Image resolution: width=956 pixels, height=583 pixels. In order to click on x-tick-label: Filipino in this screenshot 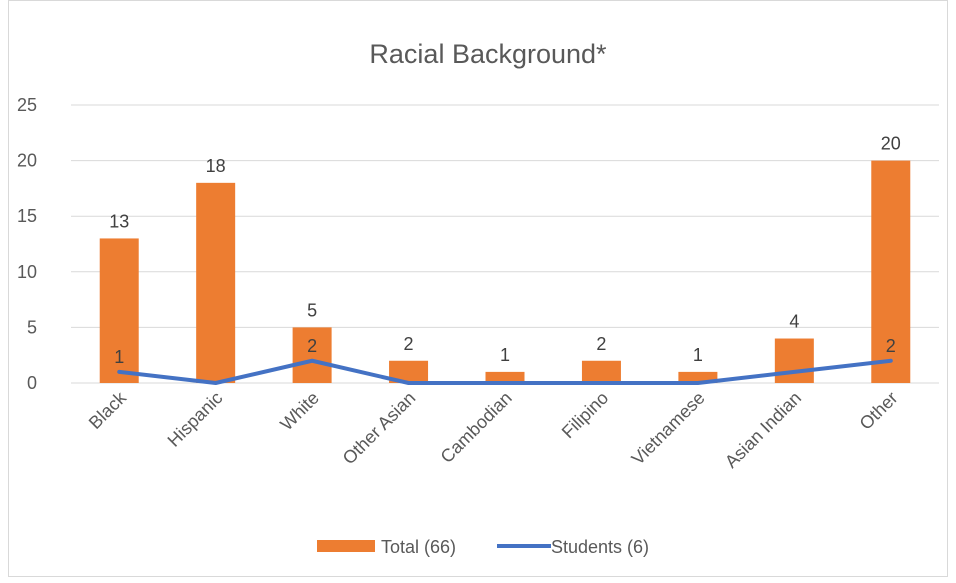, I will do `click(585, 415)`.